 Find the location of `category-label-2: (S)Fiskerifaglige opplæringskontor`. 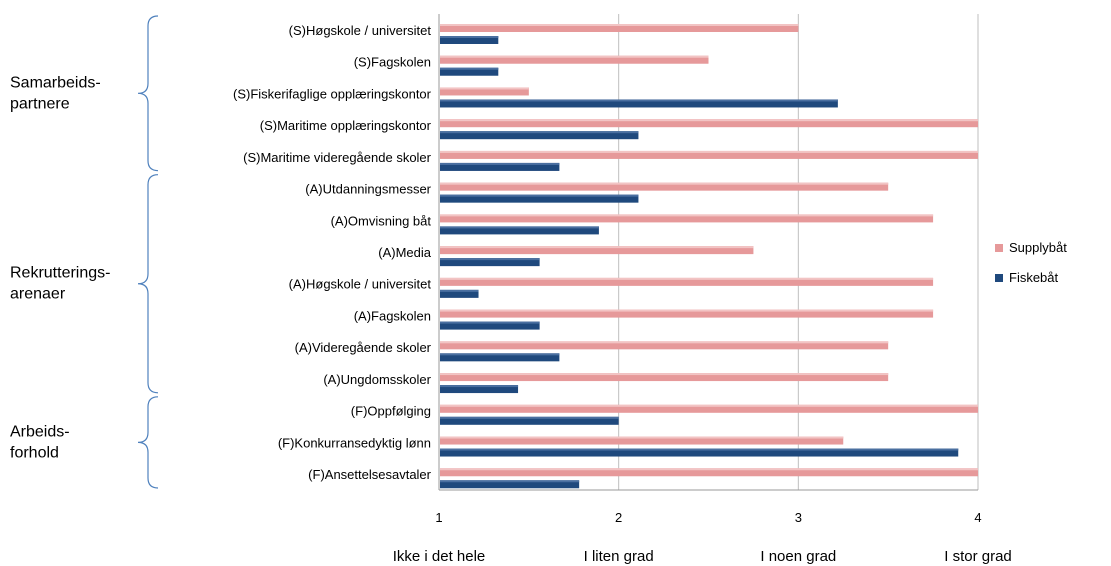

category-label-2: (S)Fiskerifaglige opplæringskontor is located at coordinates (332, 93).